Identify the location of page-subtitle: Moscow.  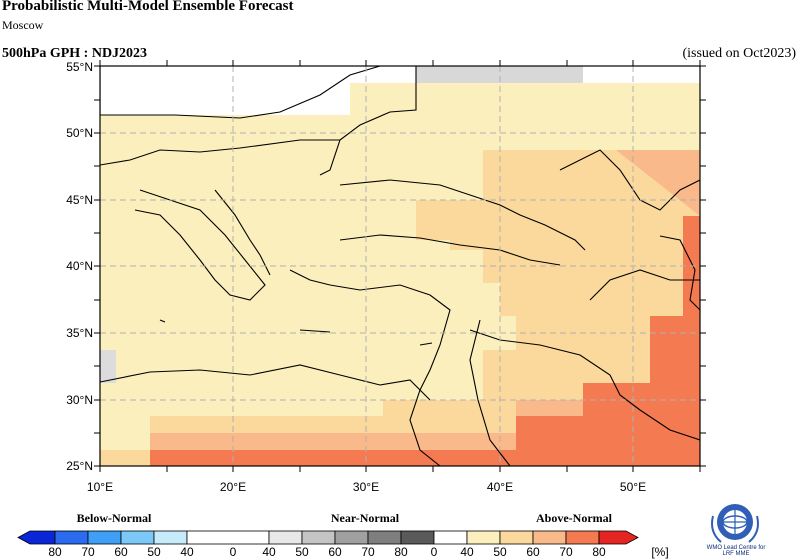
(23, 25).